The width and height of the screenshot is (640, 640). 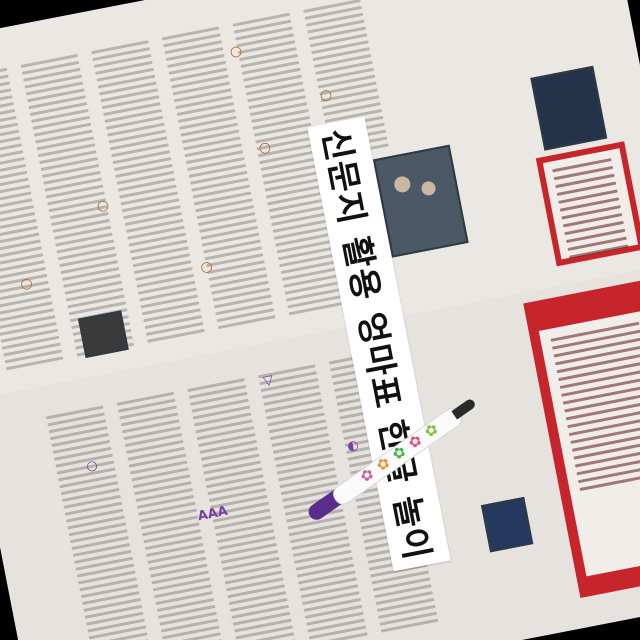 I want to click on marker-tip, so click(x=464, y=408).